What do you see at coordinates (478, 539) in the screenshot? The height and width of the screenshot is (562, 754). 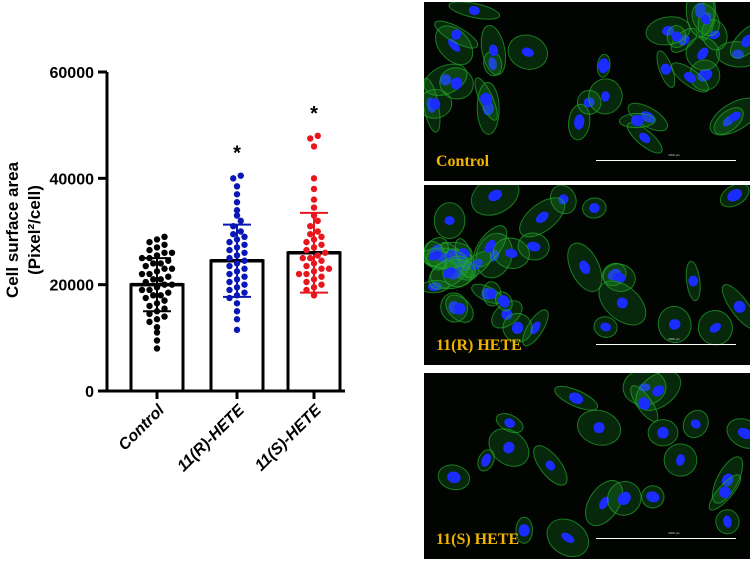 I see `panel-label-11s-hete: 11(S) HETE` at bounding box center [478, 539].